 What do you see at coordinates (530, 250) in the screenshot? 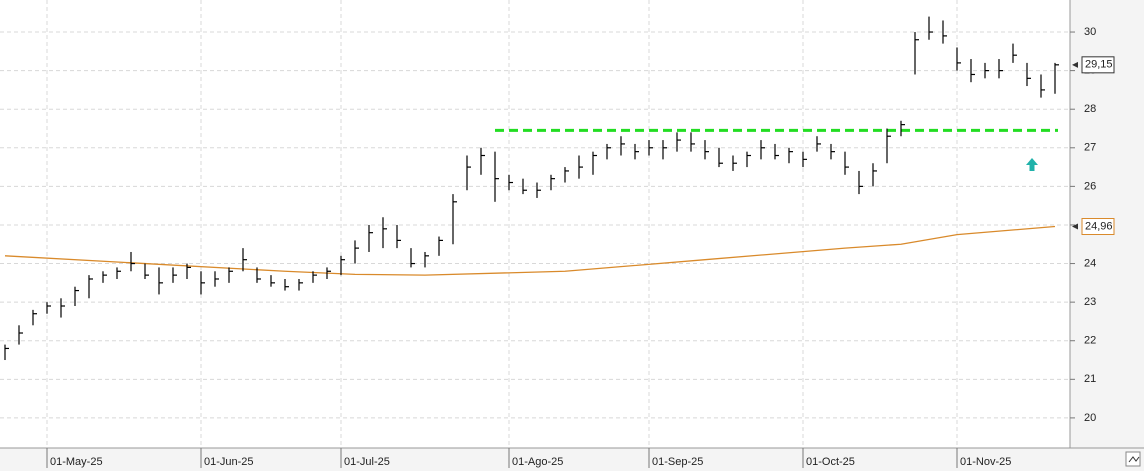
I see `moving-average` at bounding box center [530, 250].